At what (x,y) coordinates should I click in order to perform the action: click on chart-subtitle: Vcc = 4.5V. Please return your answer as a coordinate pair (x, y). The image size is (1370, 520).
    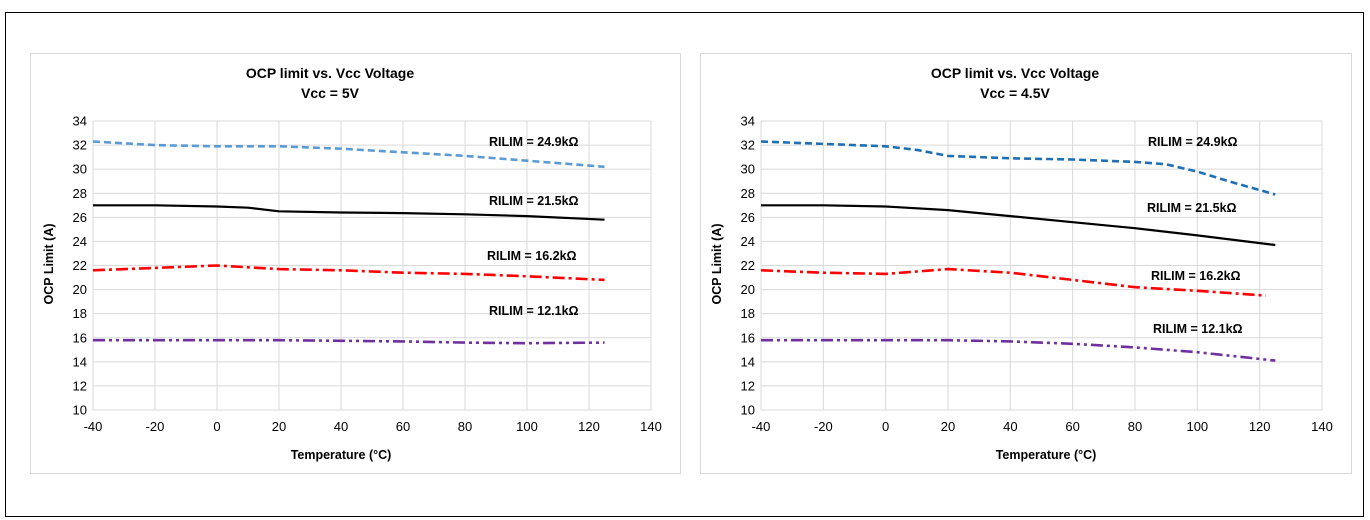
    Looking at the image, I should click on (1015, 93).